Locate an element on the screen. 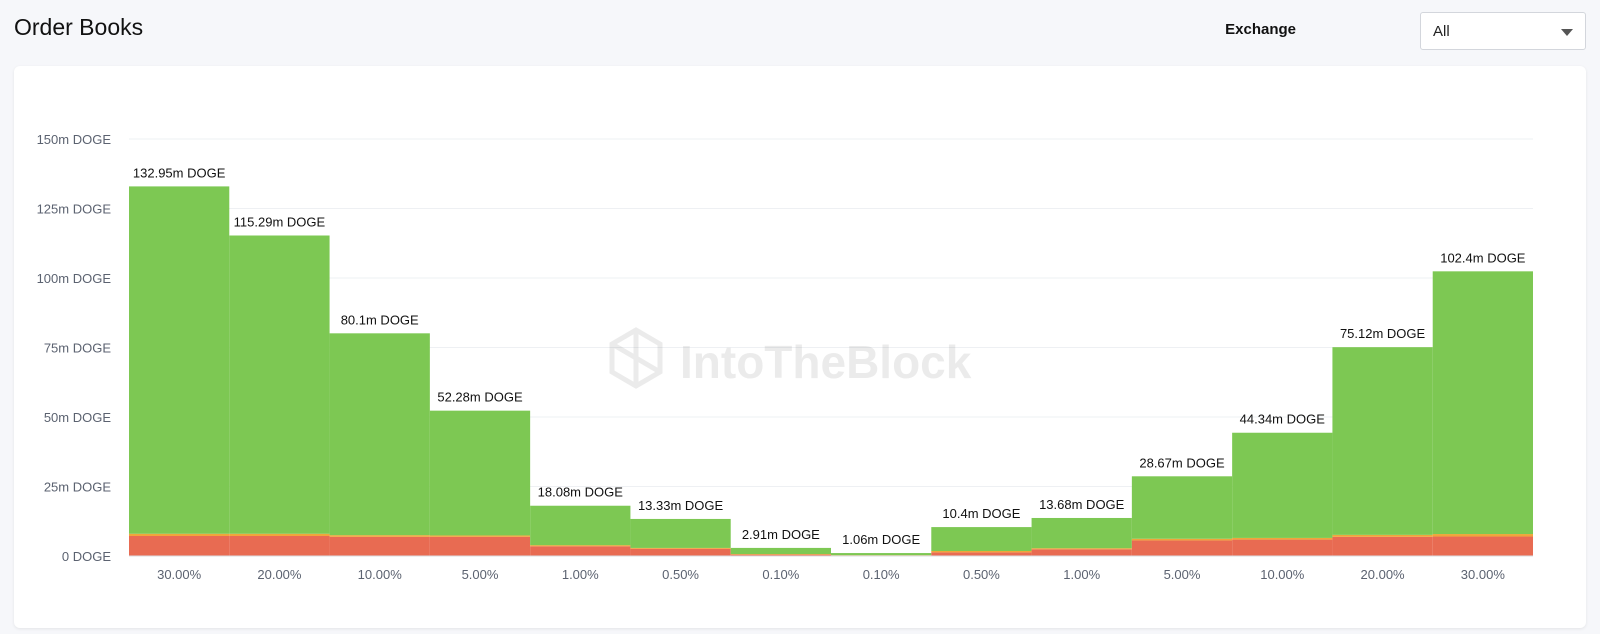 This screenshot has width=1600, height=634. y-tick-label: 25m DOGE is located at coordinates (78, 487).